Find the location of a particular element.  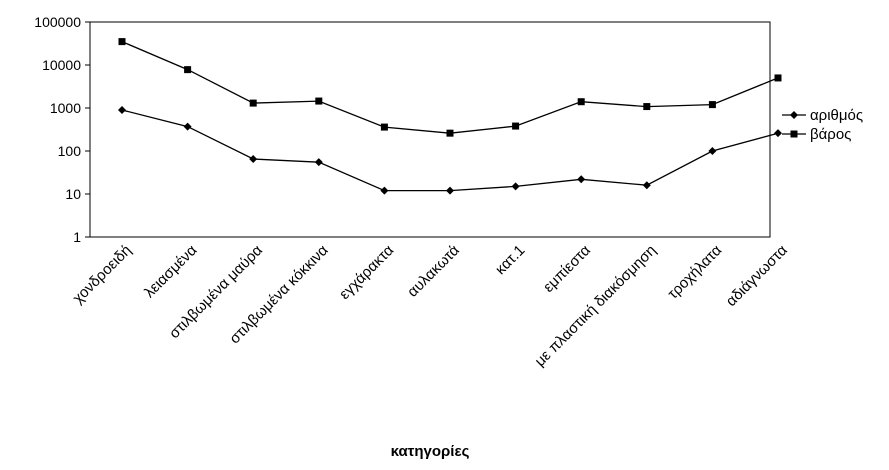

legend-label: αριθμός is located at coordinates (836, 115).